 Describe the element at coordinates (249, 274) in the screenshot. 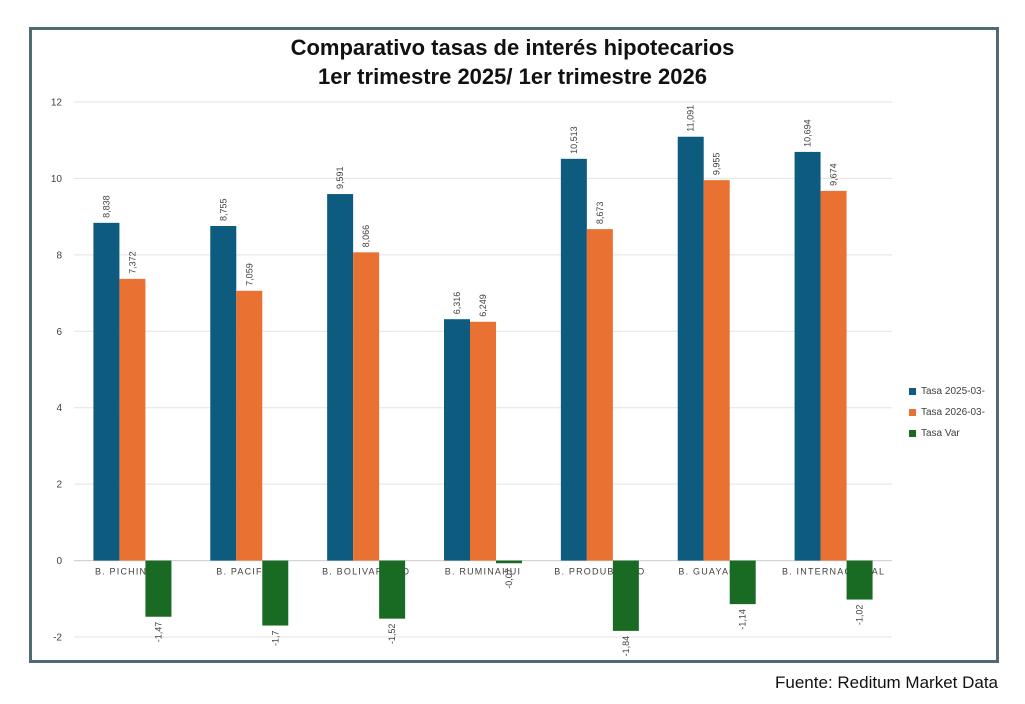

I see `data-label: 7,059` at that location.